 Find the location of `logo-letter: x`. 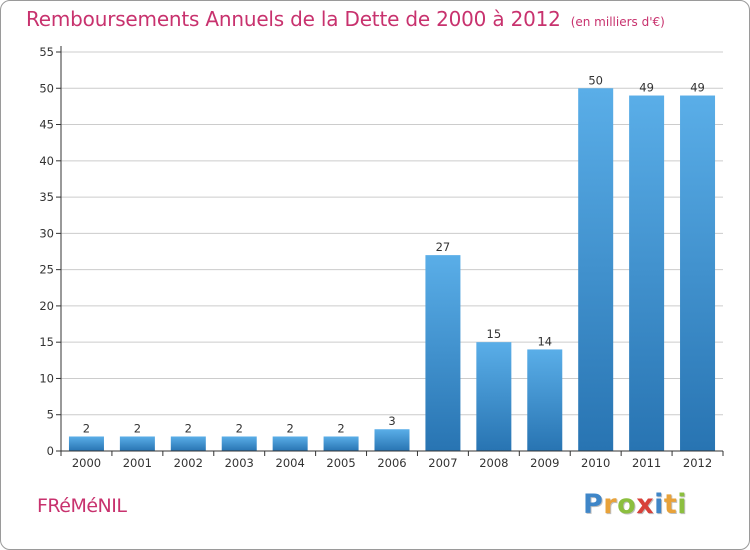

logo-letter: x is located at coordinates (645, 504).